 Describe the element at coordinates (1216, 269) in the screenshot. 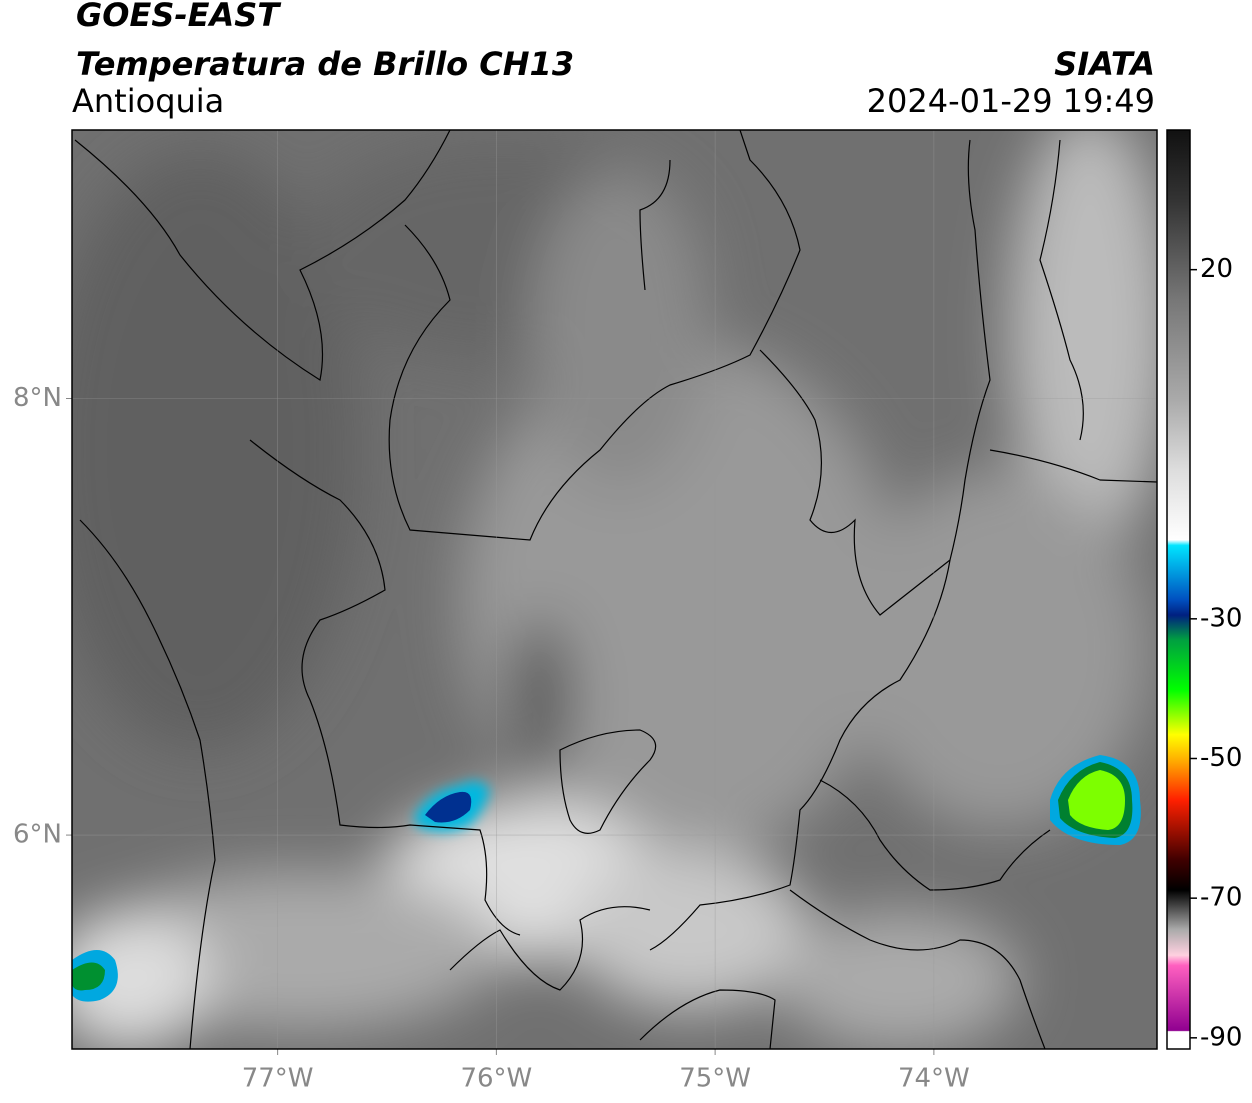

I see `colorbar-tick-label: 20` at that location.